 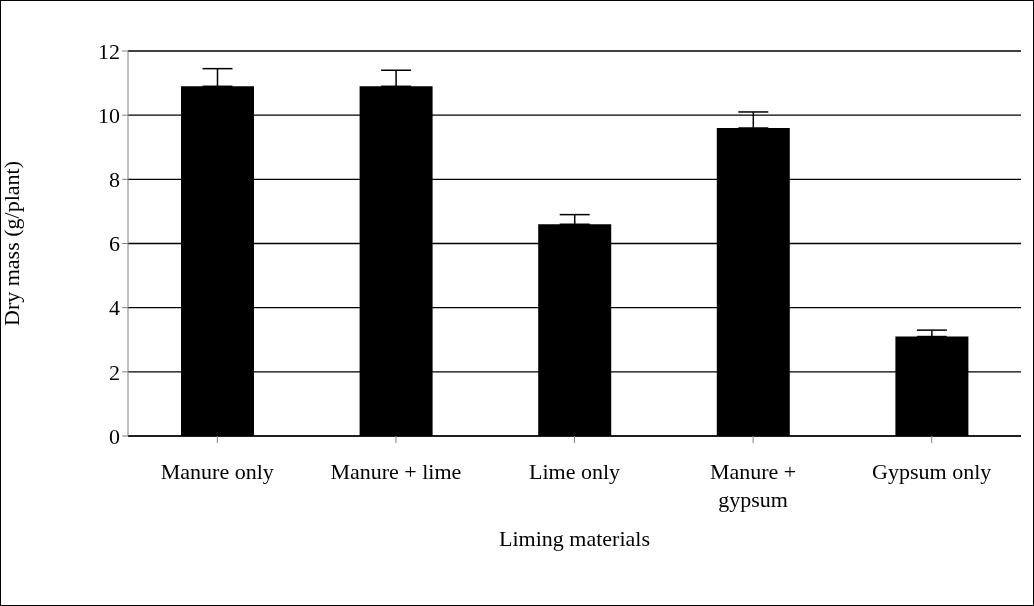 What do you see at coordinates (396, 471) in the screenshot?
I see `x-tick-label: Manure + lime` at bounding box center [396, 471].